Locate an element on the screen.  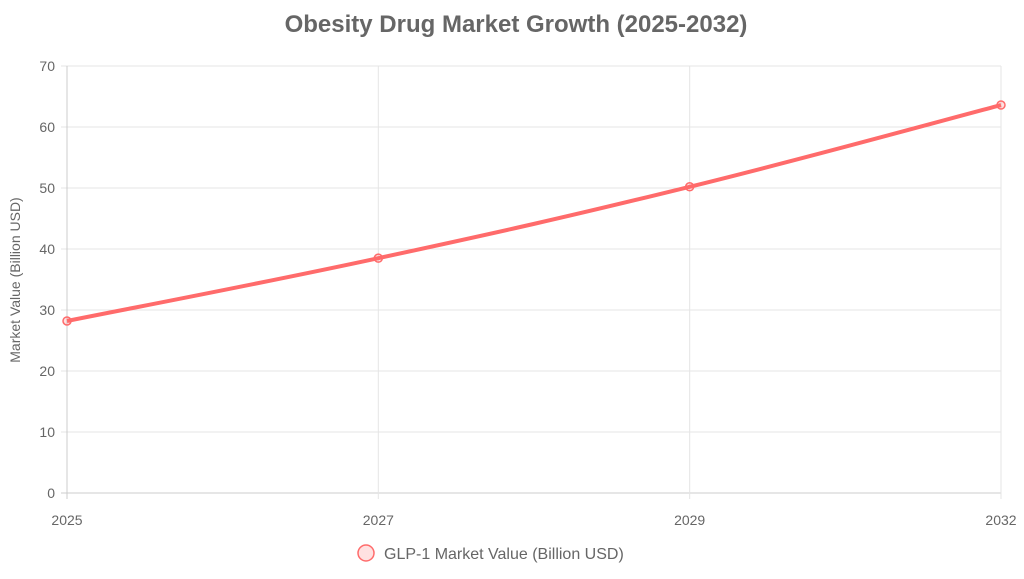
x-tick-label: 2027 is located at coordinates (378, 520).